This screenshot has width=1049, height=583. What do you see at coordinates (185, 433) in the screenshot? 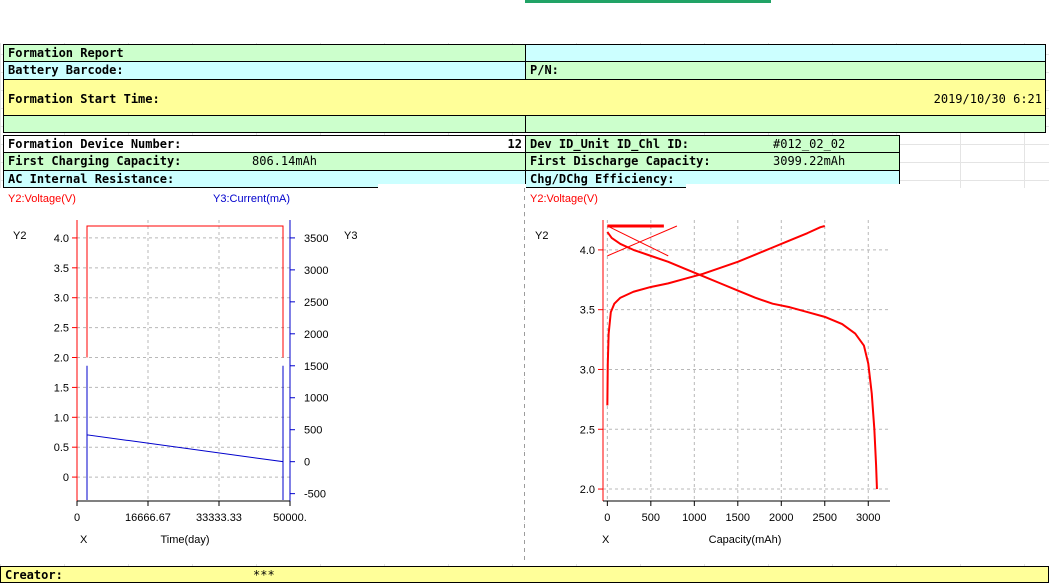
I see `current-series-line` at bounding box center [185, 433].